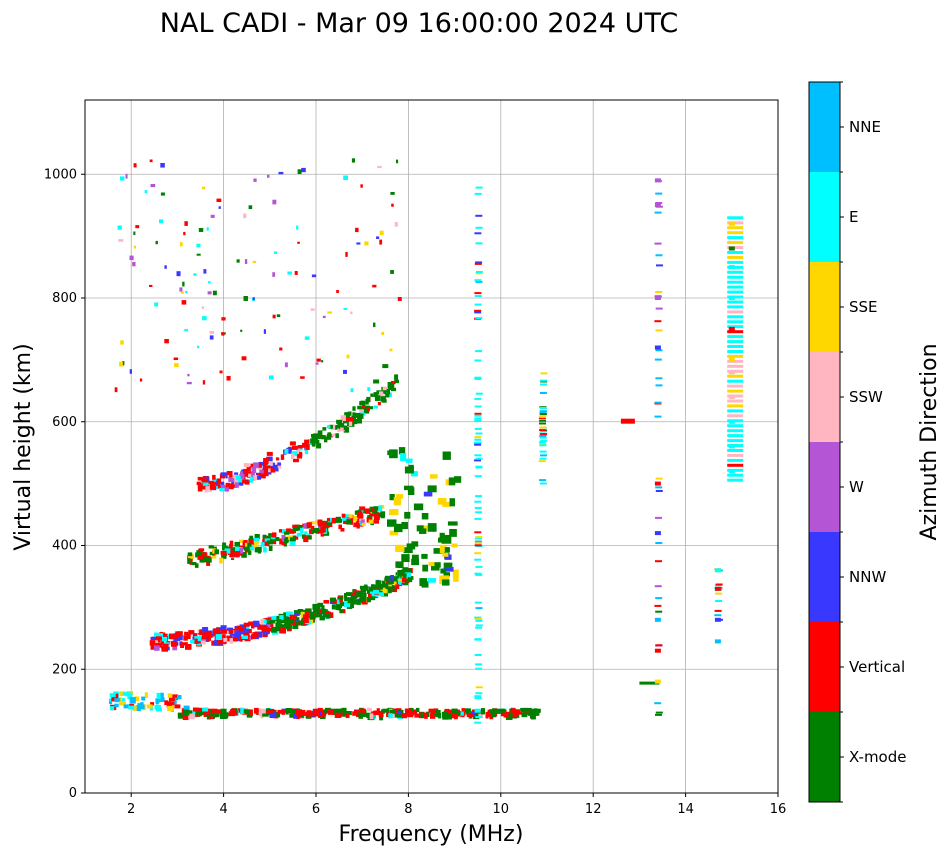 The image size is (951, 856). I want to click on colorbar-segment, so click(824, 487).